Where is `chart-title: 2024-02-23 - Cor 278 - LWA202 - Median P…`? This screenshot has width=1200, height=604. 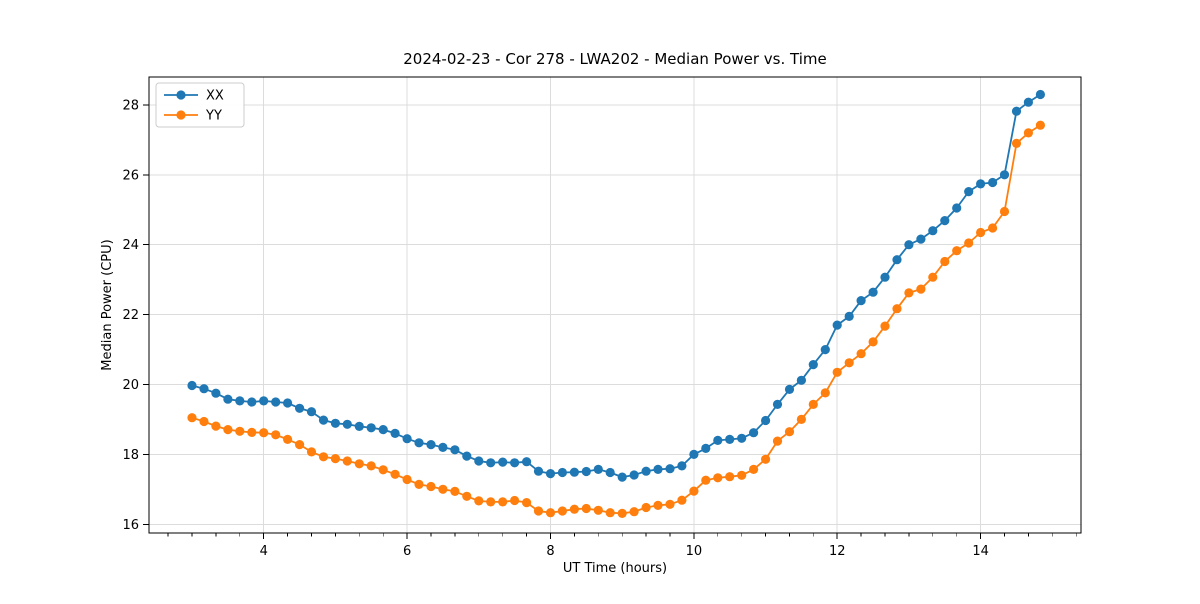 chart-title: 2024-02-23 - Cor 278 - LWA202 - Median P… is located at coordinates (615, 59).